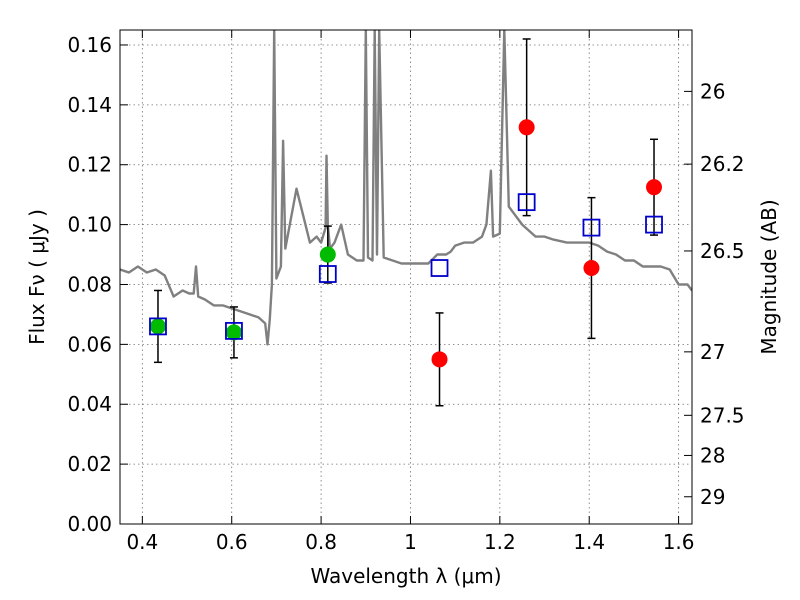 This screenshot has width=800, height=600. Describe the element at coordinates (722, 251) in the screenshot. I see `y2-tick-label: 26.5` at that location.